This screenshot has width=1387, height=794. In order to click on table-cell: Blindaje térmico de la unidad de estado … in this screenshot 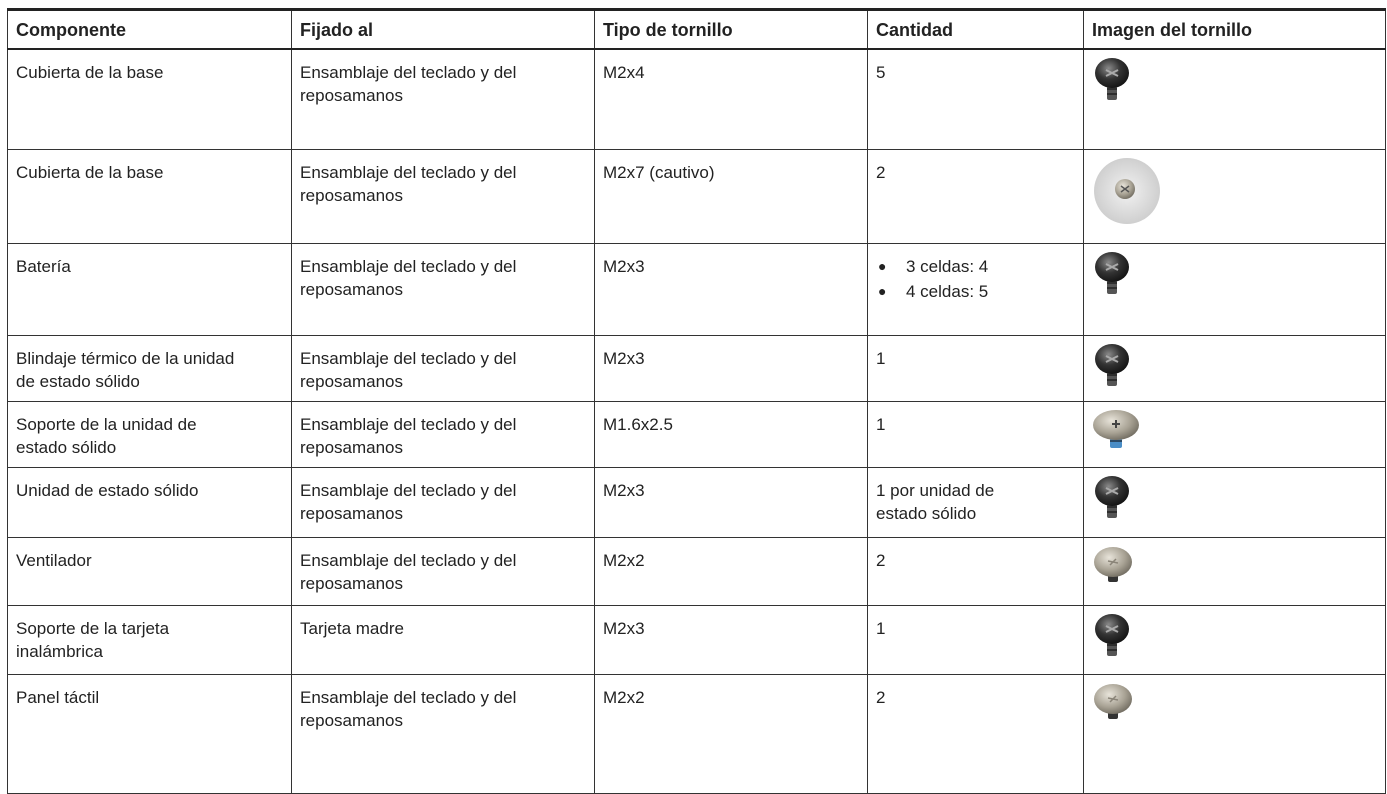, I will do `click(149, 368)`.